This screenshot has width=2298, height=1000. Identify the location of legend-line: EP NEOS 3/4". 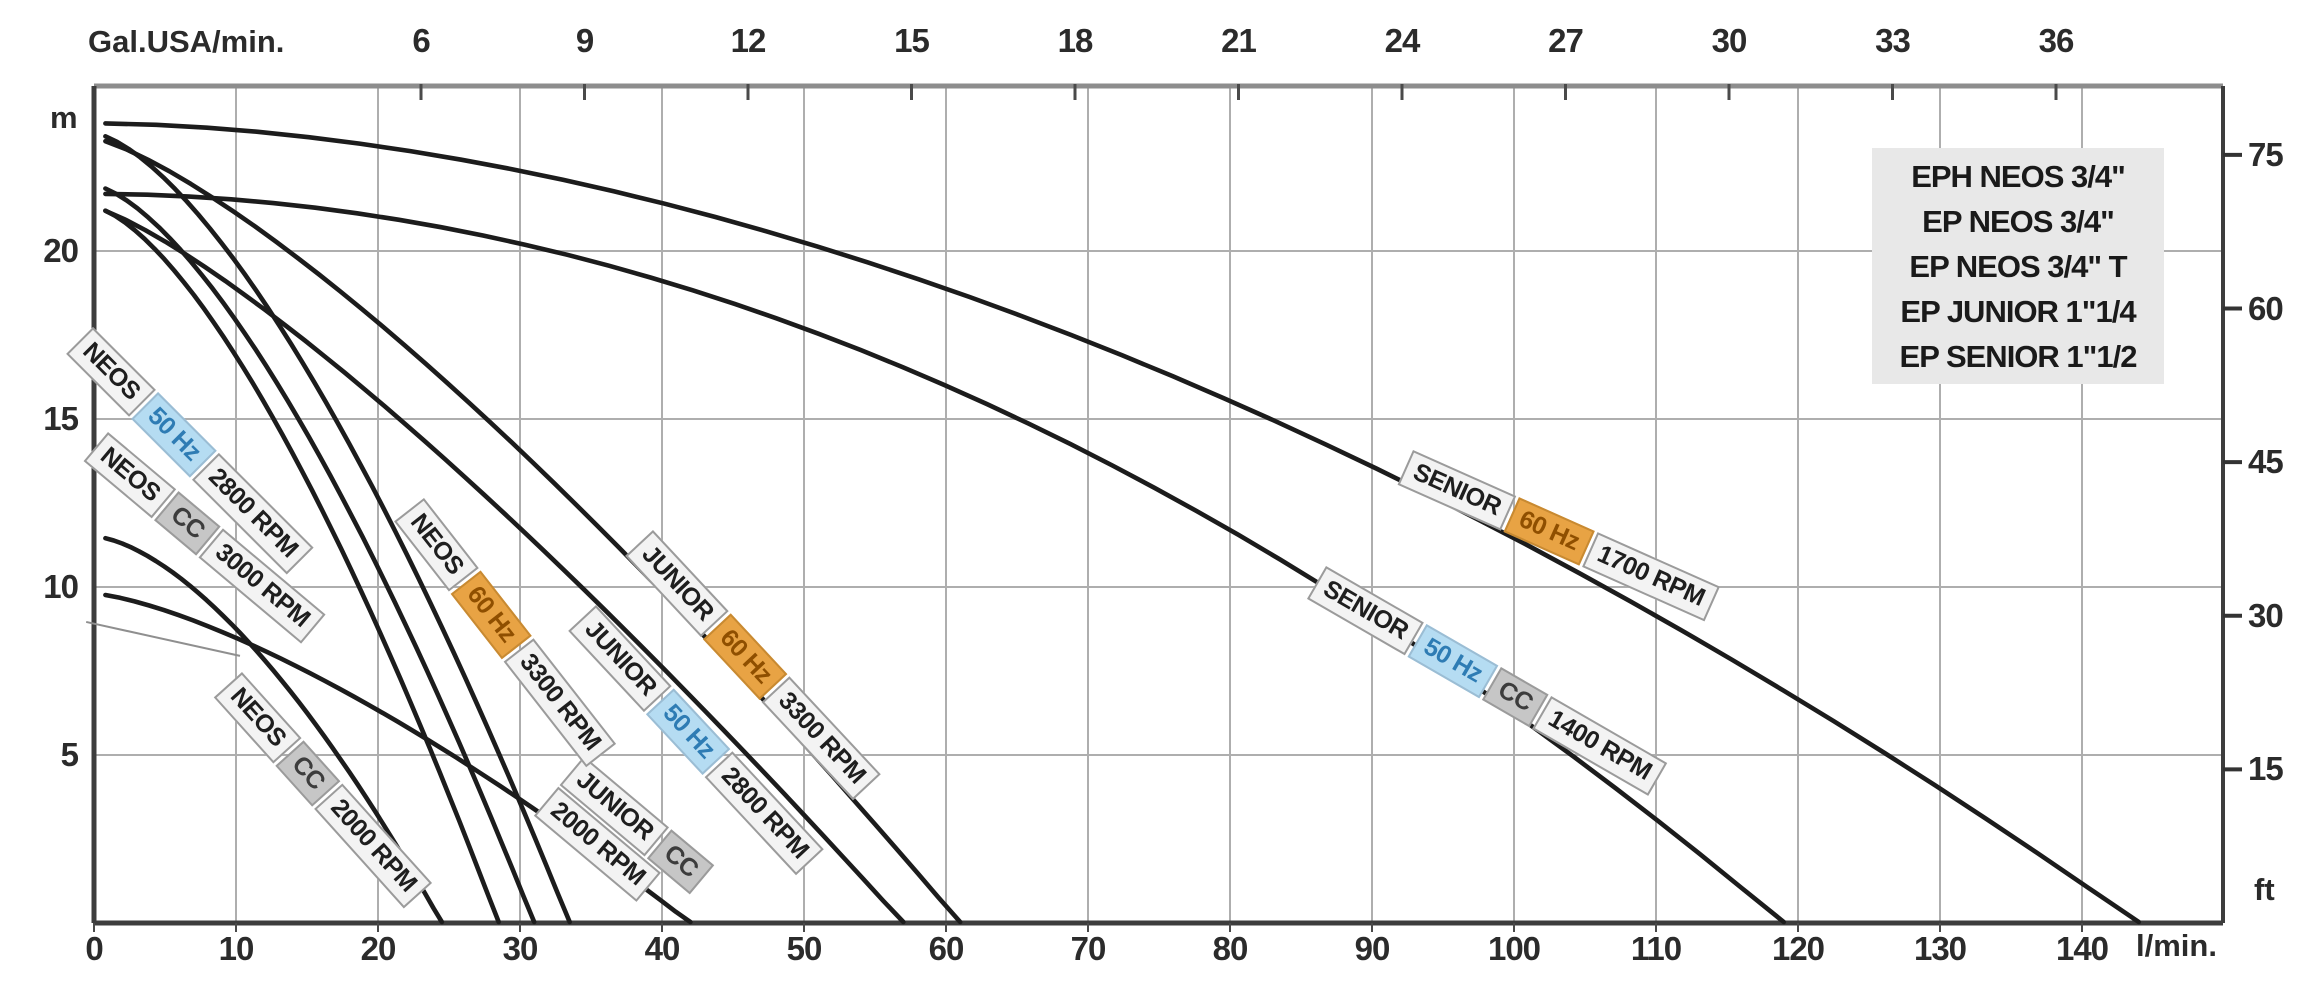
(2018, 221).